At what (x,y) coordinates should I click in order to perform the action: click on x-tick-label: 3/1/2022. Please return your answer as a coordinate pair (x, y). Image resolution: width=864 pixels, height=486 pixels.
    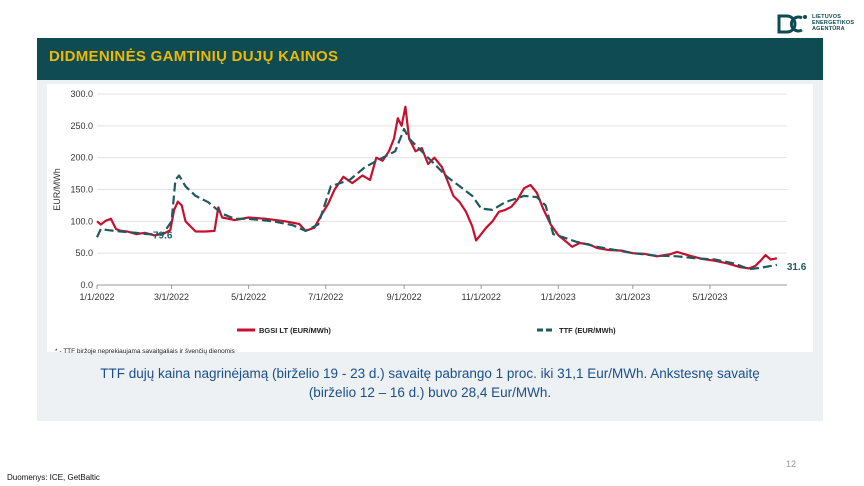
    Looking at the image, I should click on (171, 297).